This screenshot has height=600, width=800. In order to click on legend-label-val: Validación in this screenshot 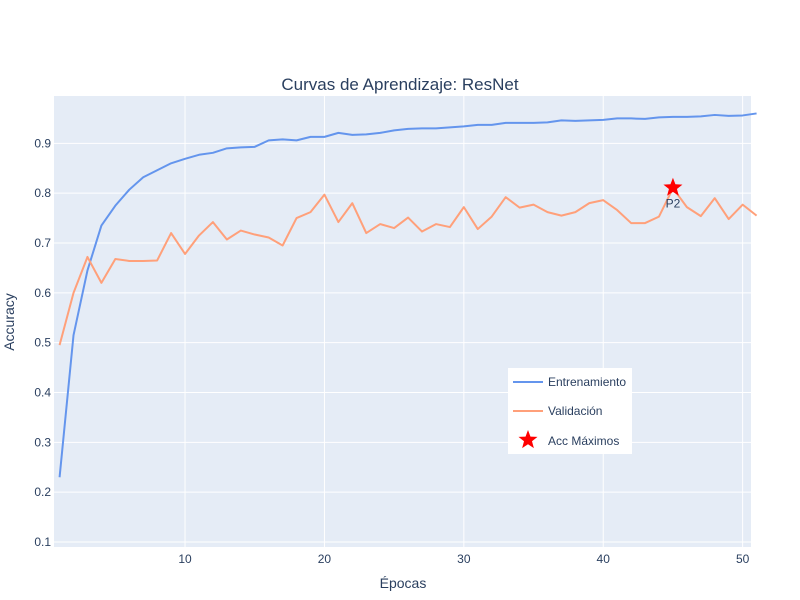, I will do `click(575, 411)`.